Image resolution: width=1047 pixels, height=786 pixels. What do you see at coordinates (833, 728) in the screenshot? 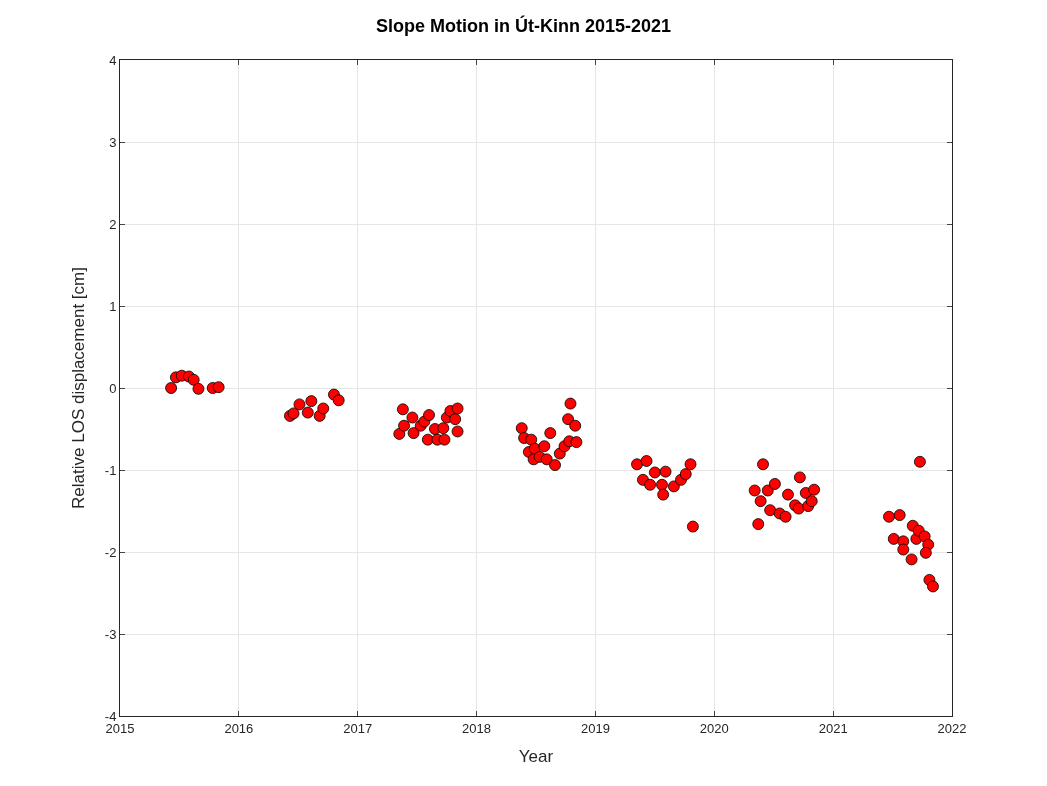
I see `x-tick-label: 2021` at bounding box center [833, 728].